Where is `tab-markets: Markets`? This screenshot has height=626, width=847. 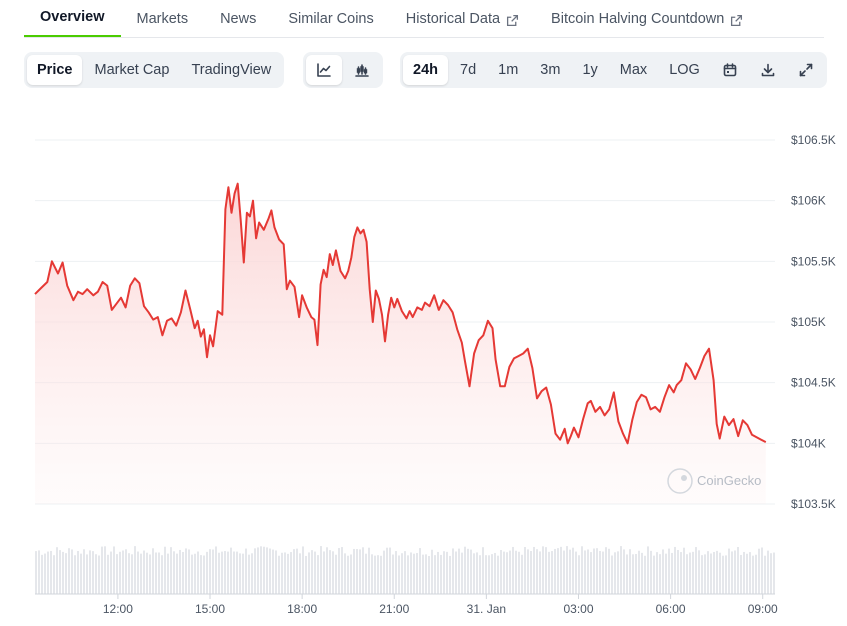 tab-markets: Markets is located at coordinates (163, 18).